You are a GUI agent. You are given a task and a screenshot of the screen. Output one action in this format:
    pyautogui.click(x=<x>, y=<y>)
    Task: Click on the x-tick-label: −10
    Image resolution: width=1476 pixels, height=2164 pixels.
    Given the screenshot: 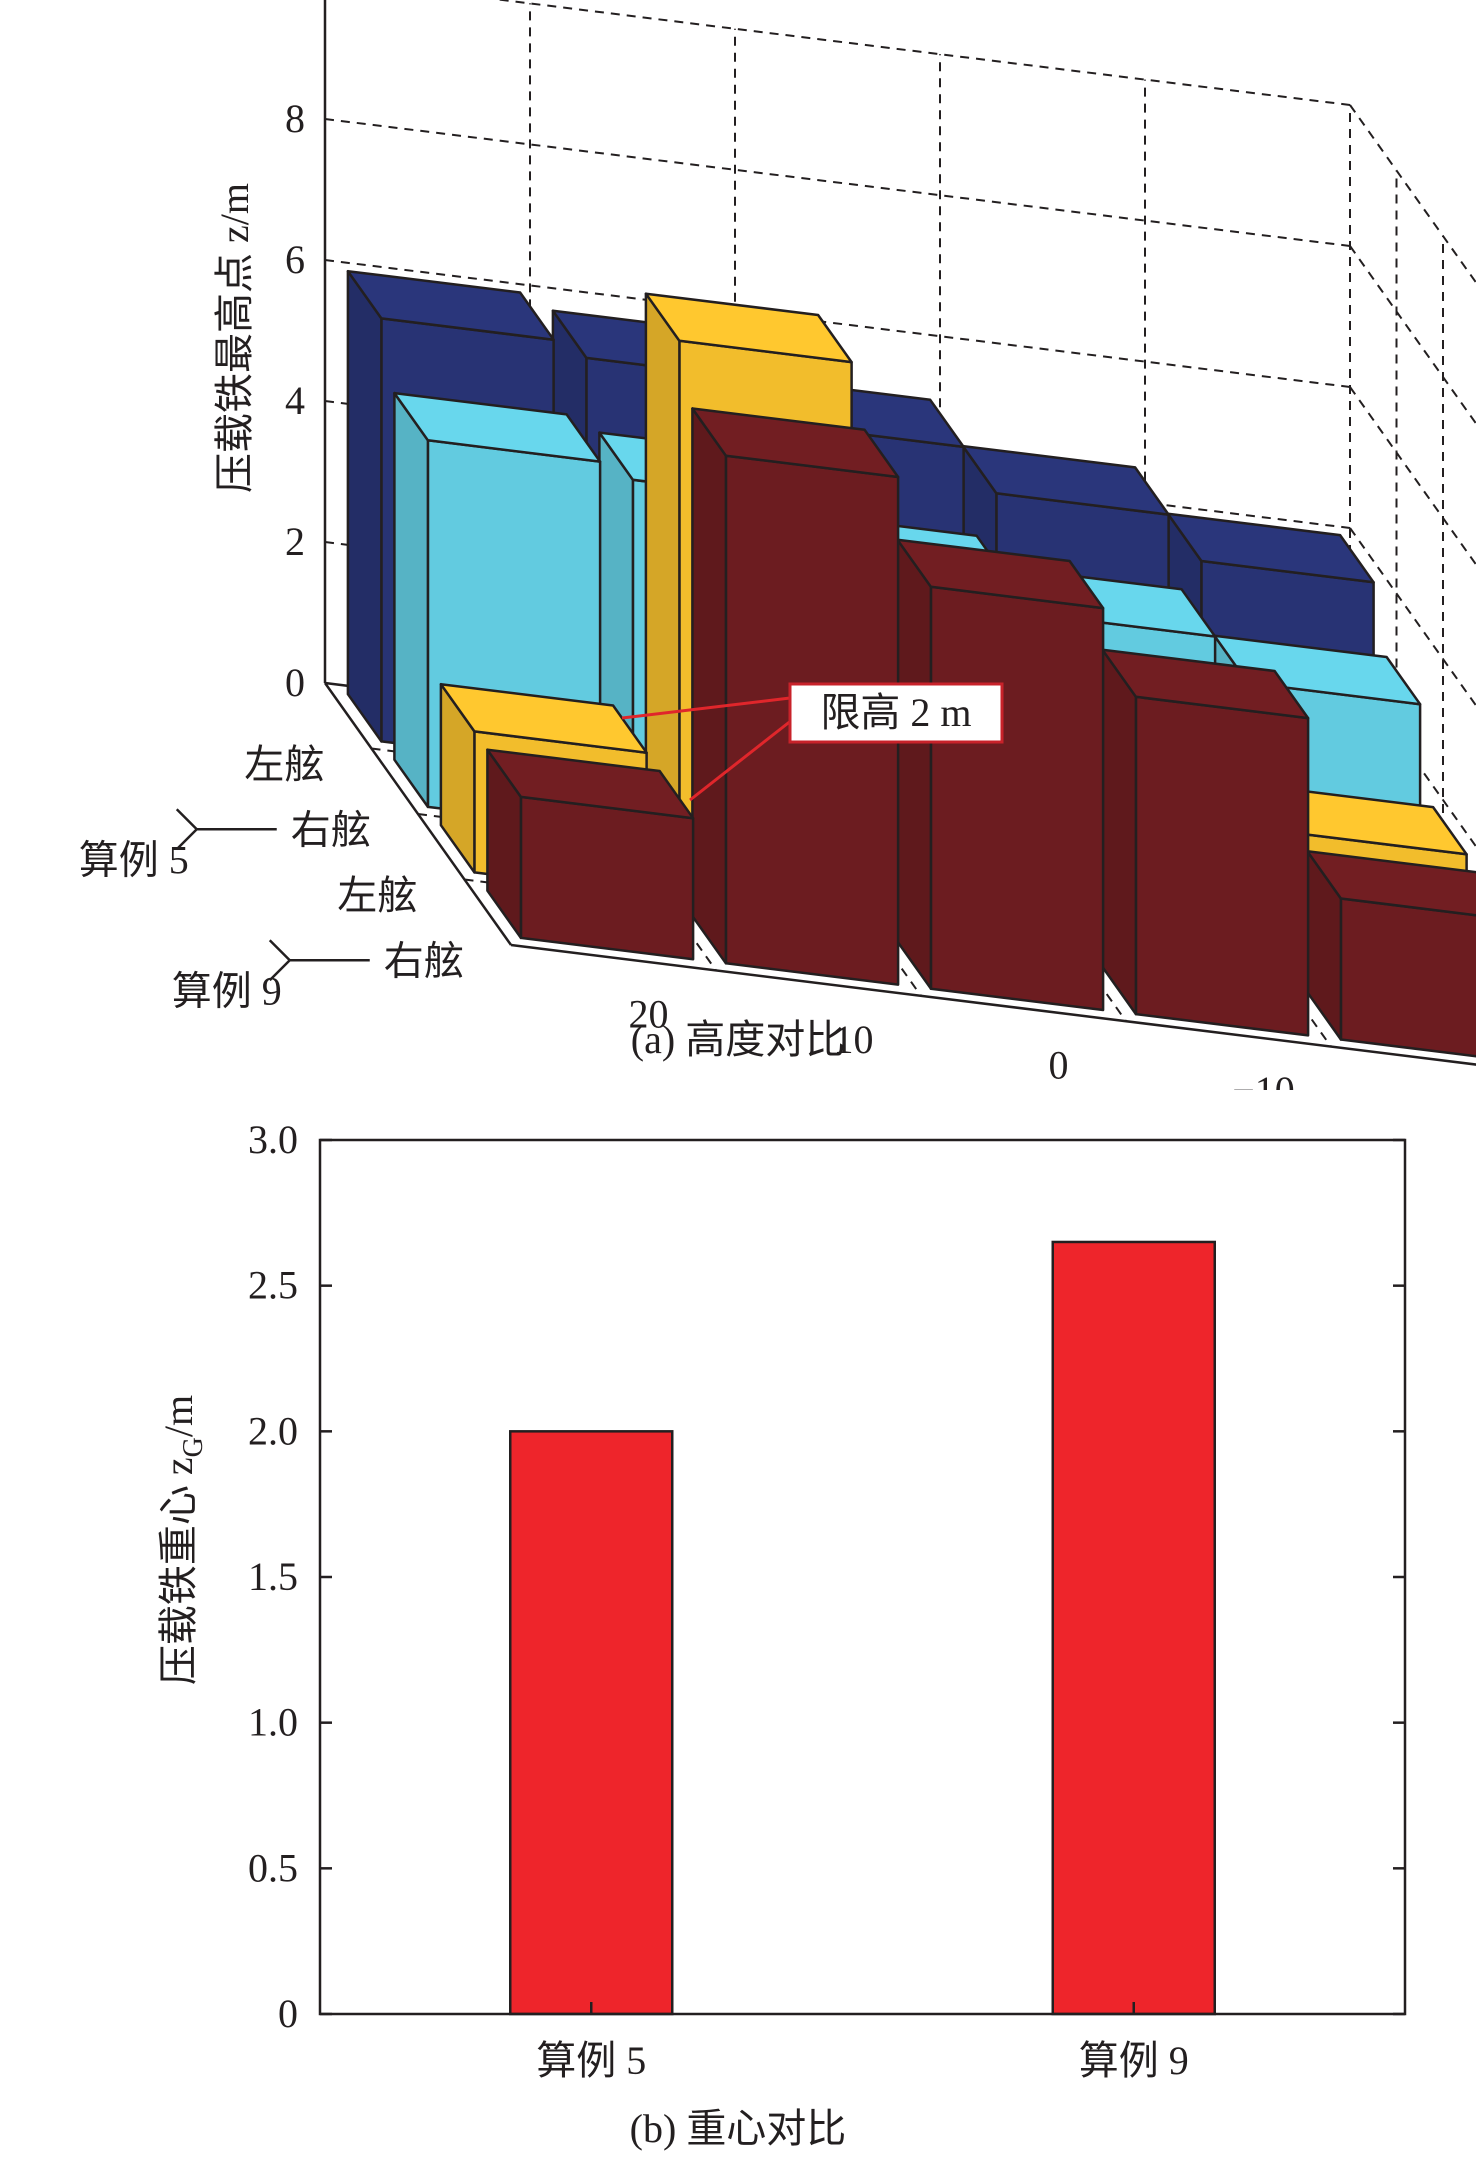 What is the action you would take?
    pyautogui.click(x=1263, y=1079)
    